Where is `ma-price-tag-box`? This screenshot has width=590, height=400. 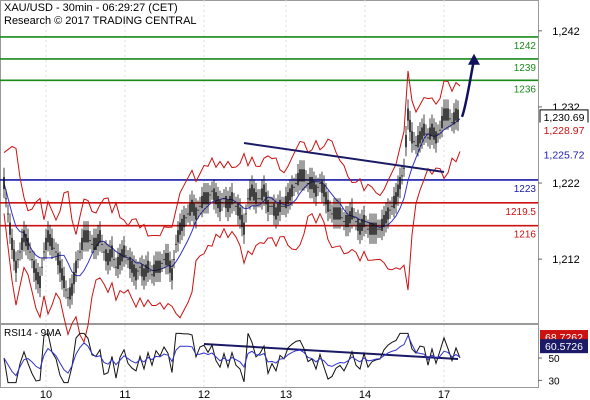
ma-price-tag-box is located at coordinates (564, 155).